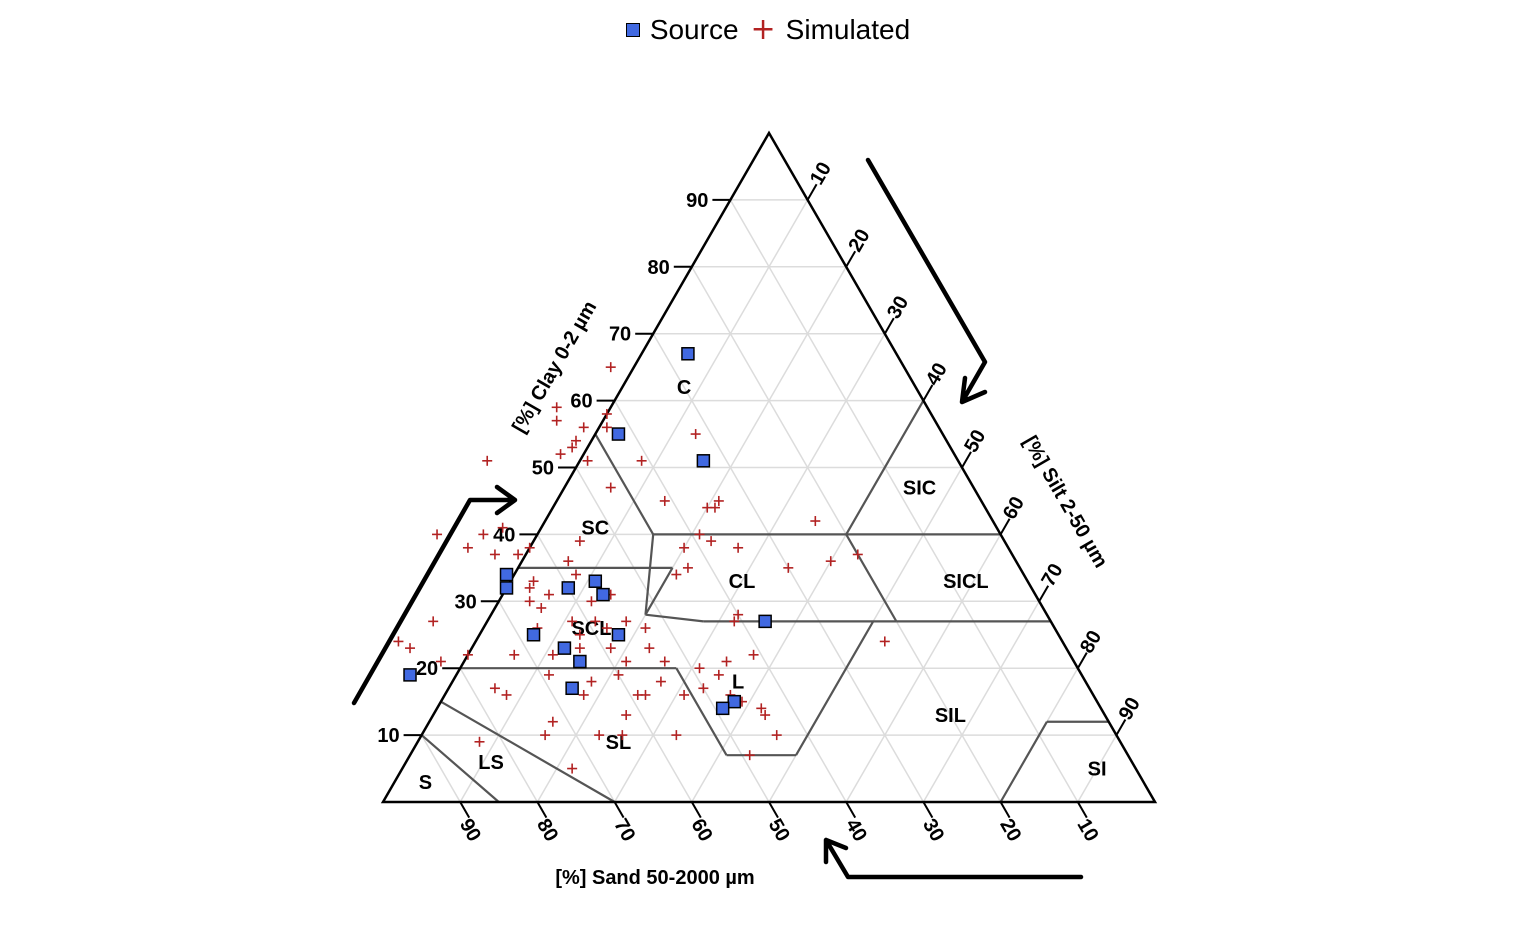  What do you see at coordinates (831, 30) in the screenshot?
I see `legend-item-simulated: + Simulated` at bounding box center [831, 30].